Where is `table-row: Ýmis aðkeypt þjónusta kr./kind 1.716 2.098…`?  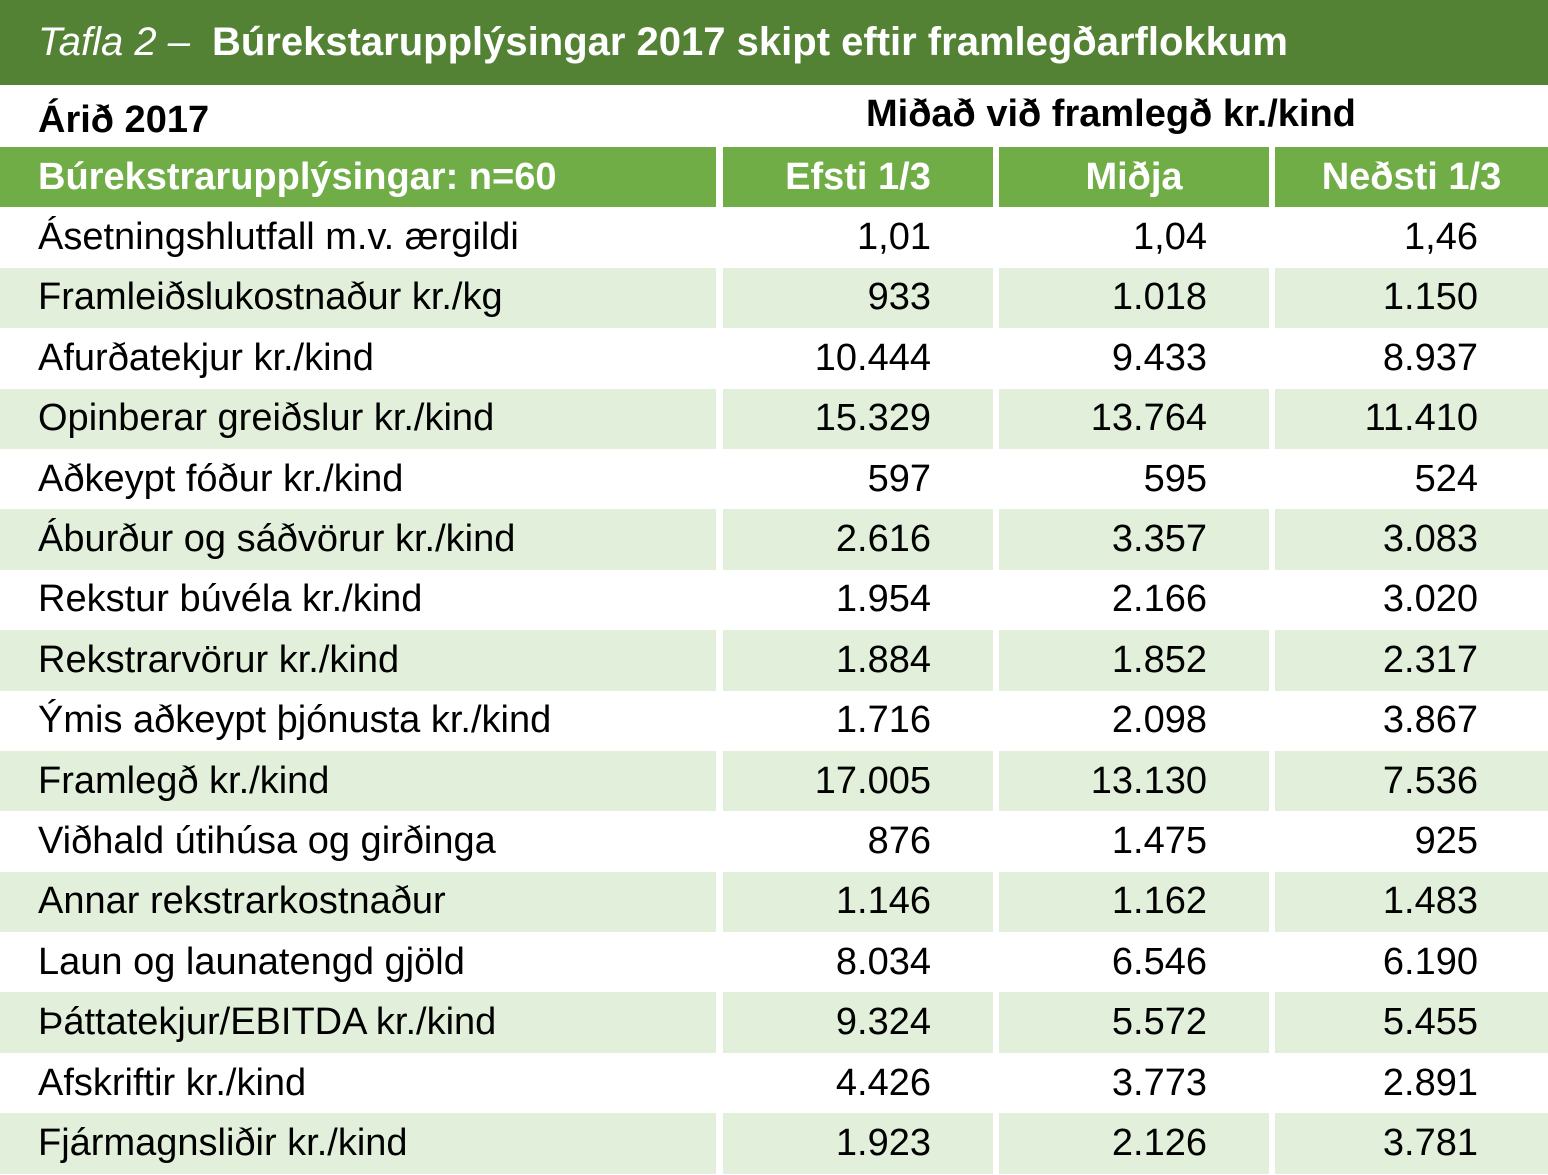
table-row: Ýmis aðkeypt þjónusta kr./kind 1.716 2.098… is located at coordinates (774, 721).